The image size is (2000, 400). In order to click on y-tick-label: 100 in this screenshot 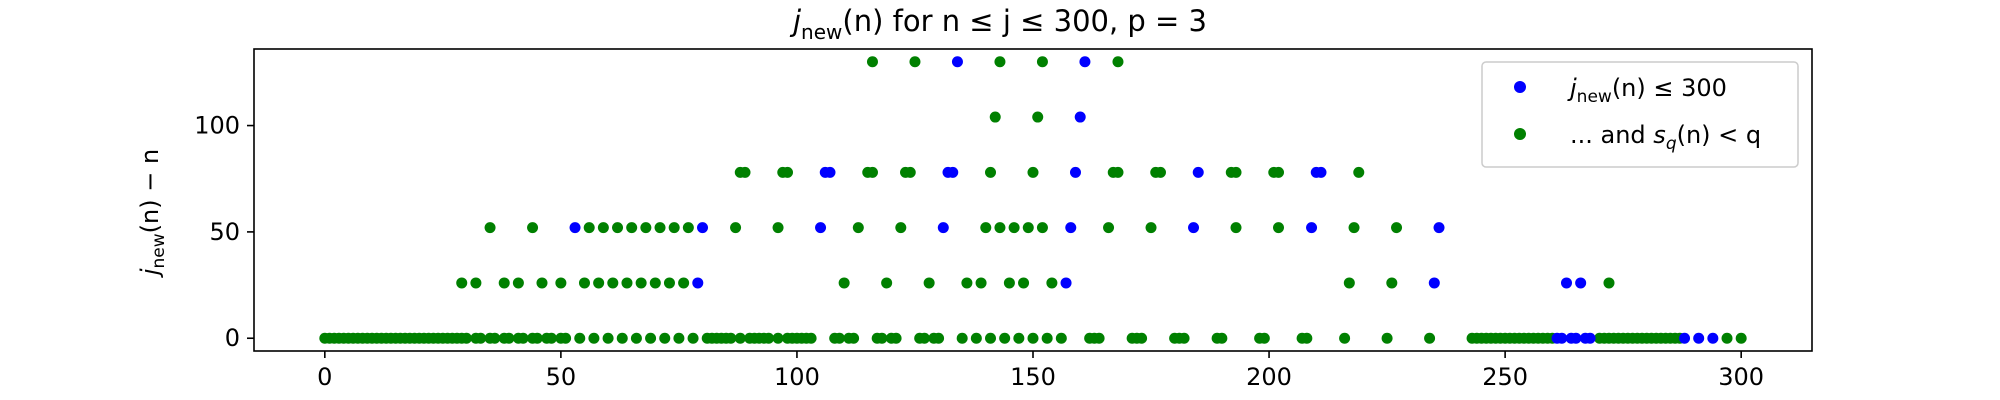, I will do `click(217, 126)`.